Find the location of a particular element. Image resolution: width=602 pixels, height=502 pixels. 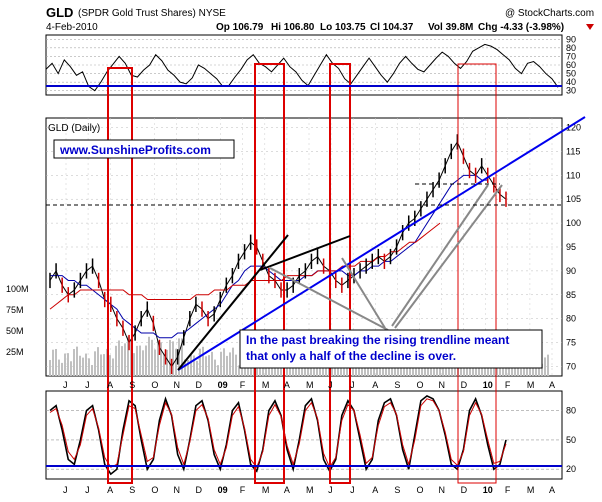

price-tick-label: 100 is located at coordinates (573, 223).